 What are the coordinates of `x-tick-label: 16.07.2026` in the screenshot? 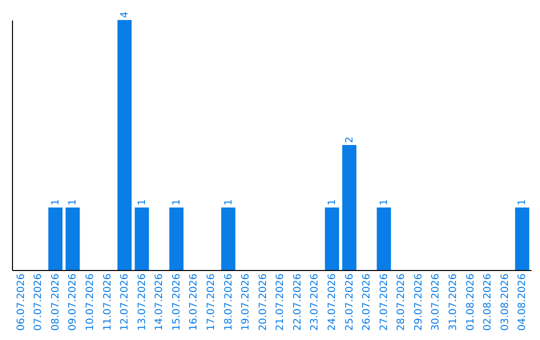 It's located at (194, 302).